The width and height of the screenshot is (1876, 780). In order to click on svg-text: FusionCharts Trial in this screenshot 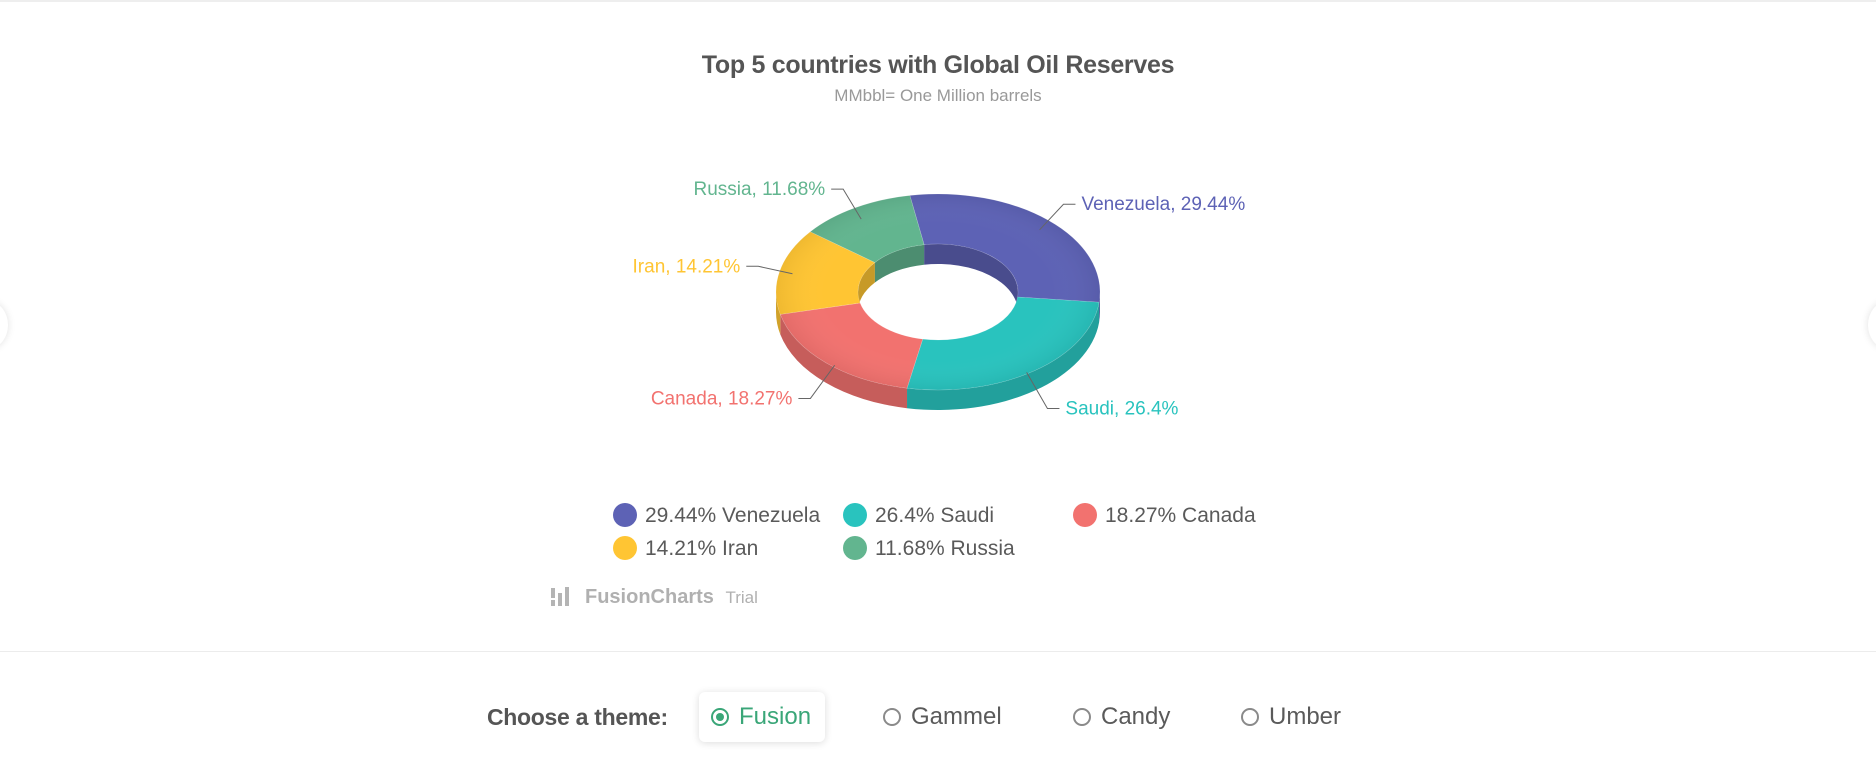, I will do `click(671, 597)`.